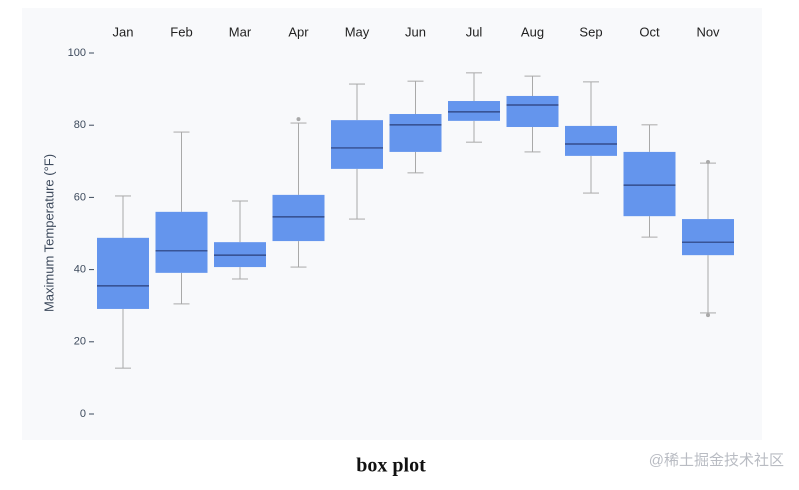  I want to click on y-tick-label: 20, so click(80, 342).